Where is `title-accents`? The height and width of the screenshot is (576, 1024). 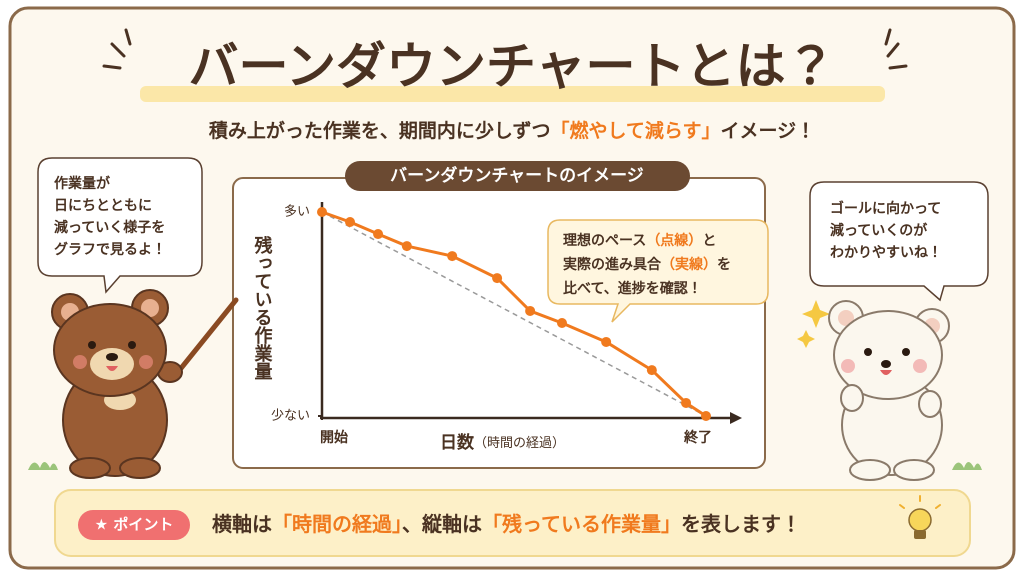 title-accents is located at coordinates (505, 49).